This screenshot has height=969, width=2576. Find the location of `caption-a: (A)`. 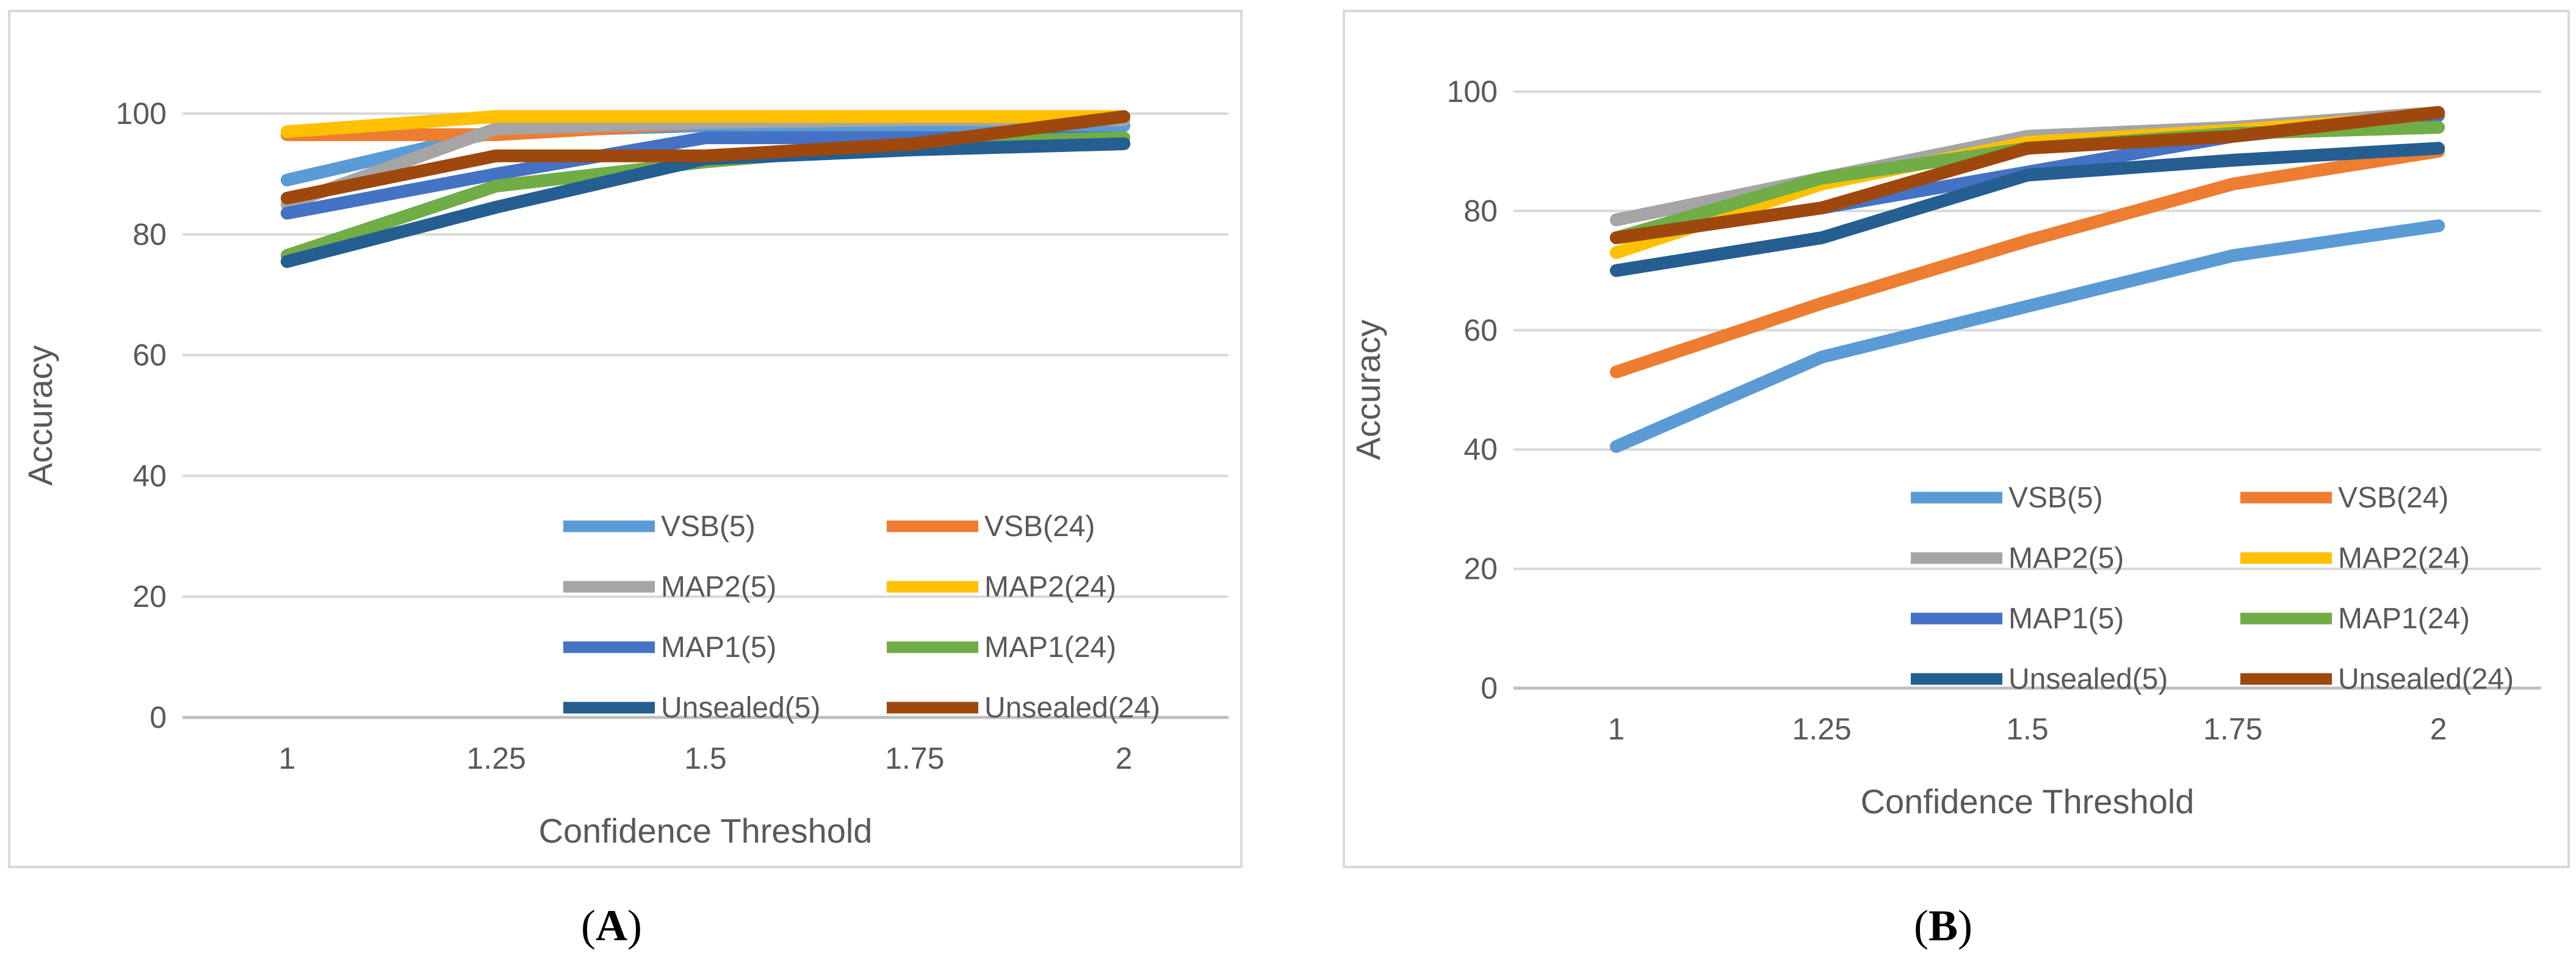

caption-a: (A) is located at coordinates (611, 925).